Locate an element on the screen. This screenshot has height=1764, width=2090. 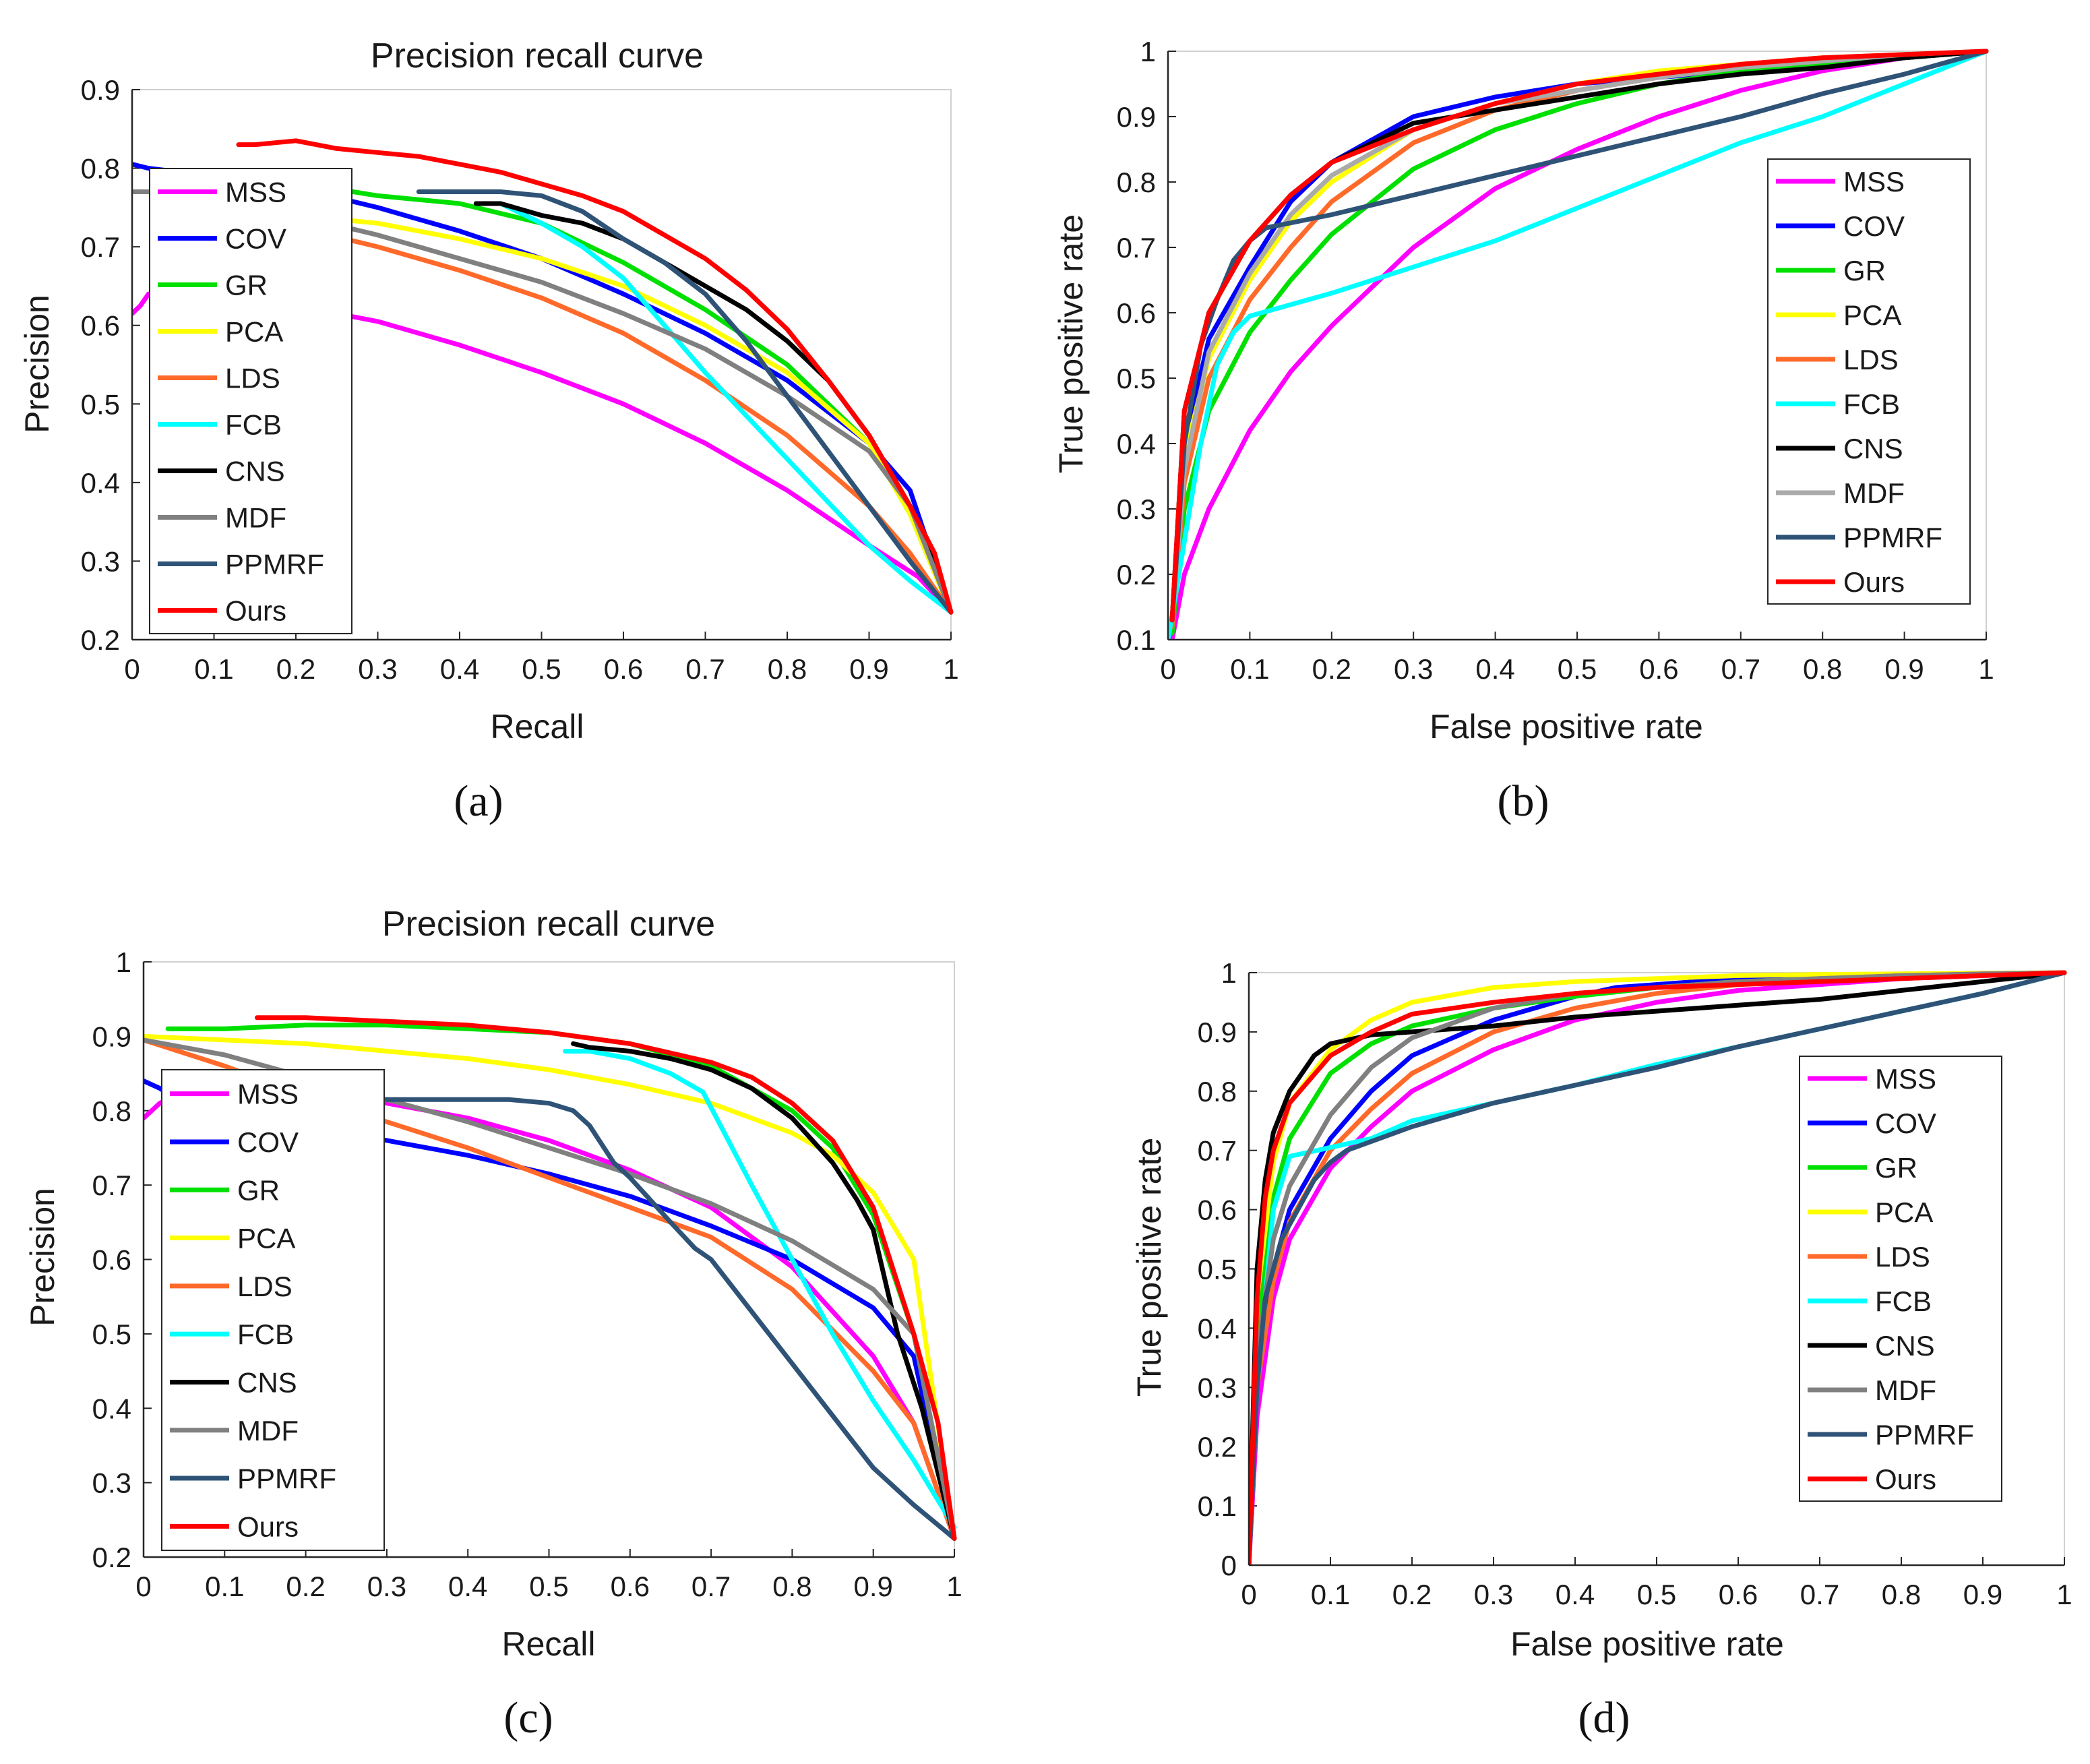
series-line-a-ours is located at coordinates (595, 376).